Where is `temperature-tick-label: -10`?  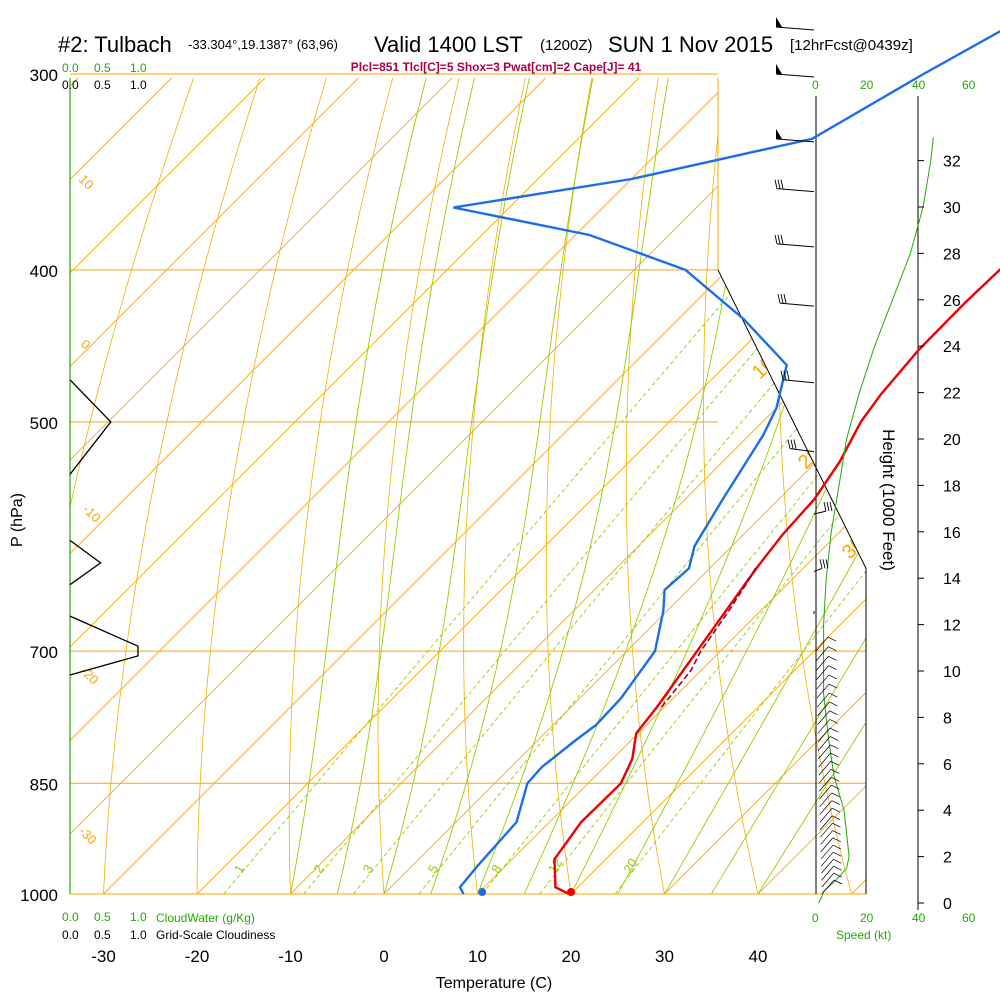 temperature-tick-label: -10 is located at coordinates (290, 956).